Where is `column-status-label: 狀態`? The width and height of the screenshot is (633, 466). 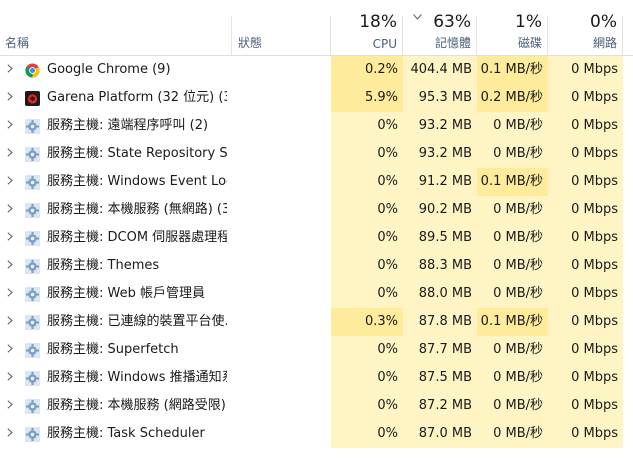 column-status-label: 狀態 is located at coordinates (250, 43).